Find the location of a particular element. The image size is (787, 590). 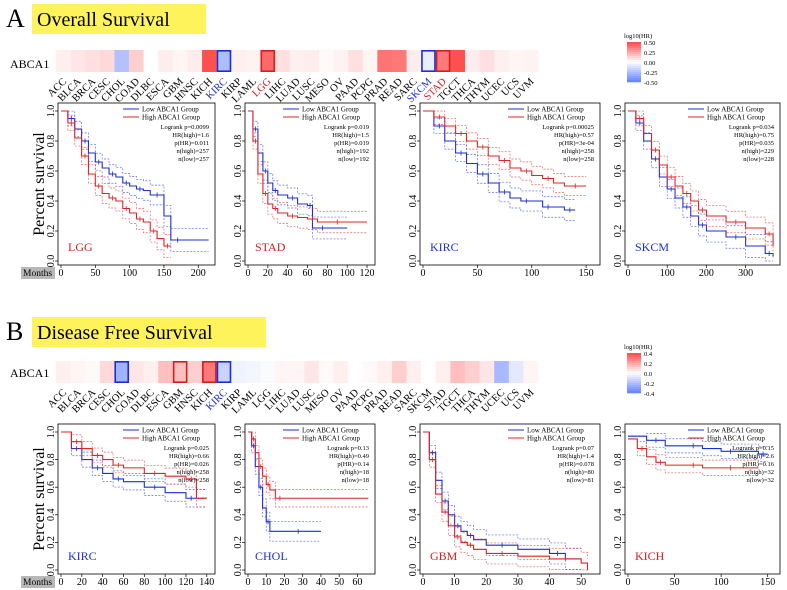

heat-cell-meso is located at coordinates (326, 61).